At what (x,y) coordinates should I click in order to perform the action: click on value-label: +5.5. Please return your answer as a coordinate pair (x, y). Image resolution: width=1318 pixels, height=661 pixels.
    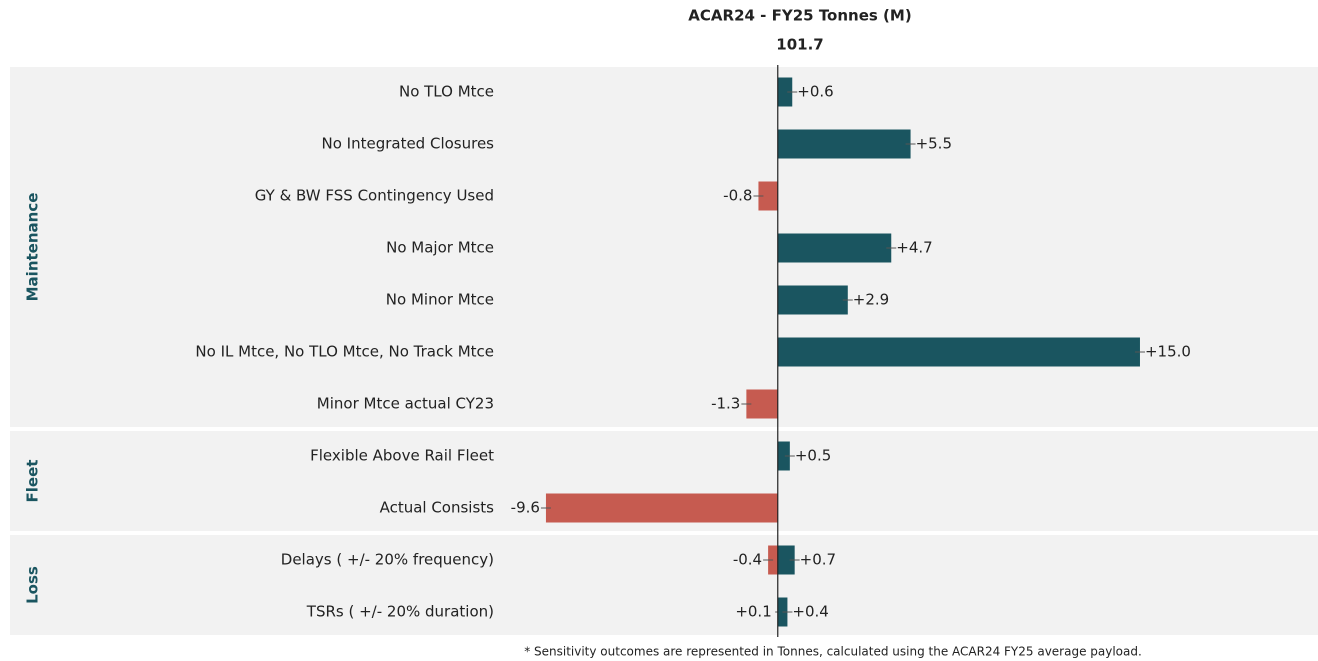
    Looking at the image, I should click on (934, 144).